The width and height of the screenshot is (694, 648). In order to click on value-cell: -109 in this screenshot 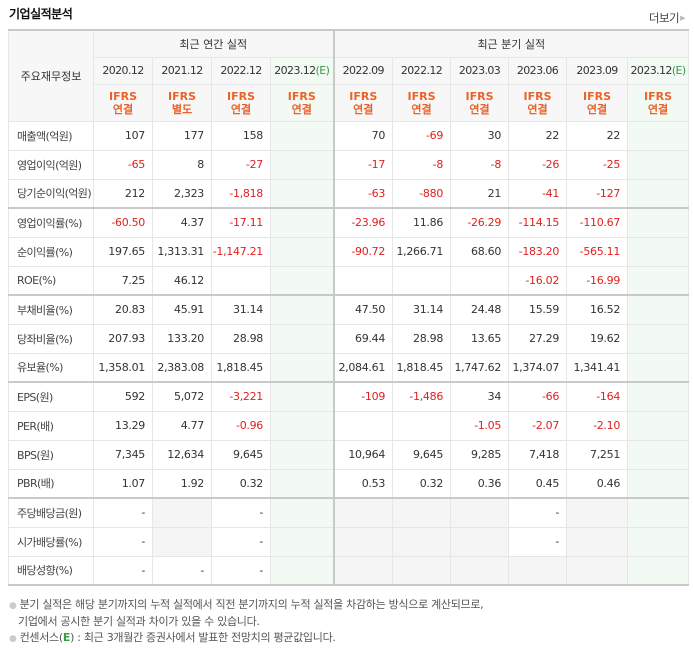, I will do `click(363, 396)`.